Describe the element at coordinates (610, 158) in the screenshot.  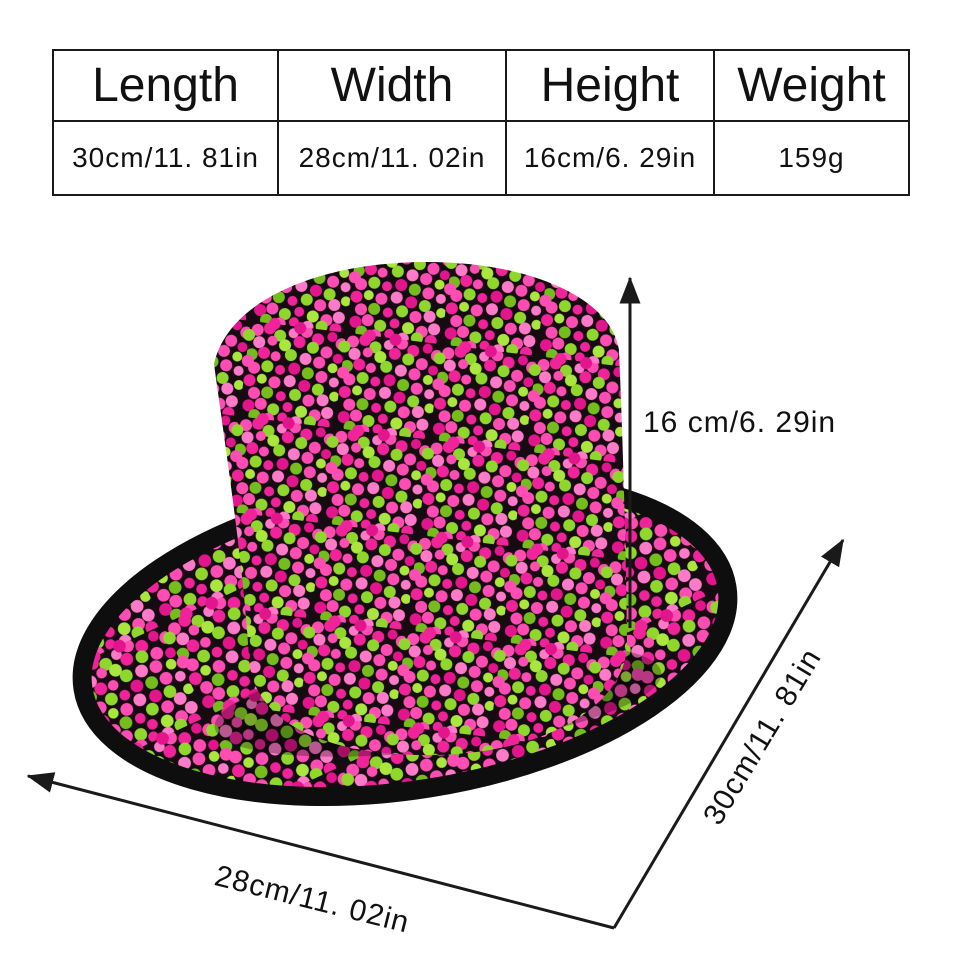
I see `spec-value-height: 16cm/6. 29in` at that location.